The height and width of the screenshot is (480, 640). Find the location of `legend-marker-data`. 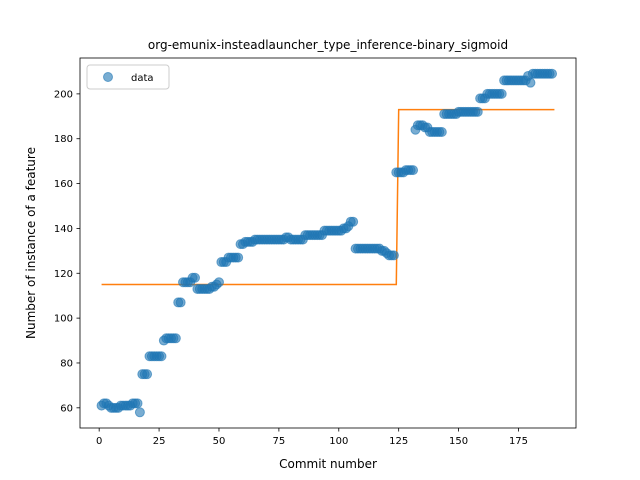

legend-marker-data is located at coordinates (108, 77).